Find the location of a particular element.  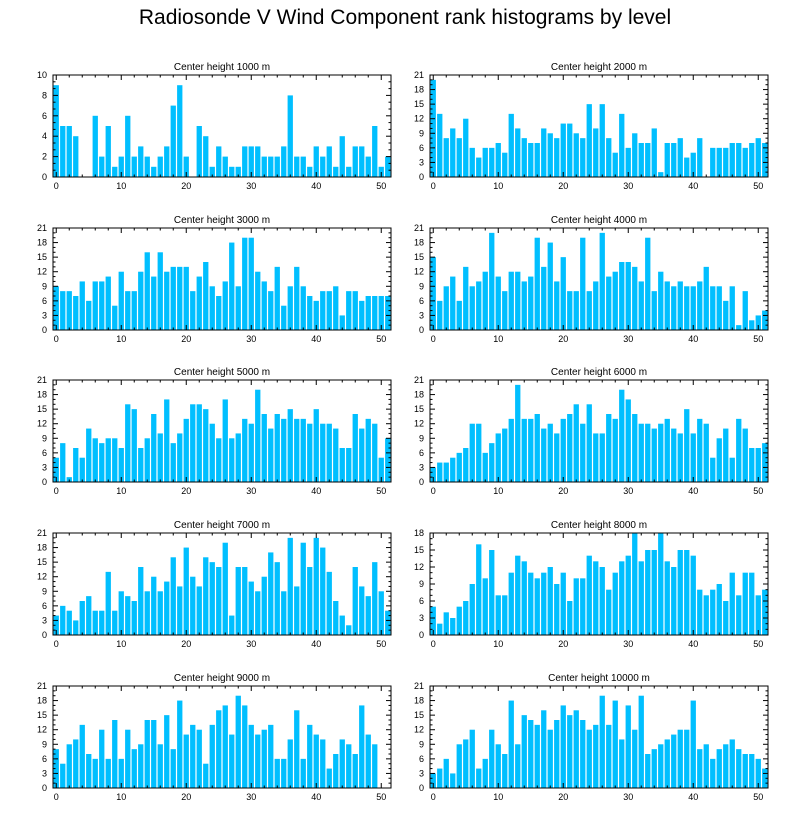

y-tick-label: 3 is located at coordinates (44, 315).